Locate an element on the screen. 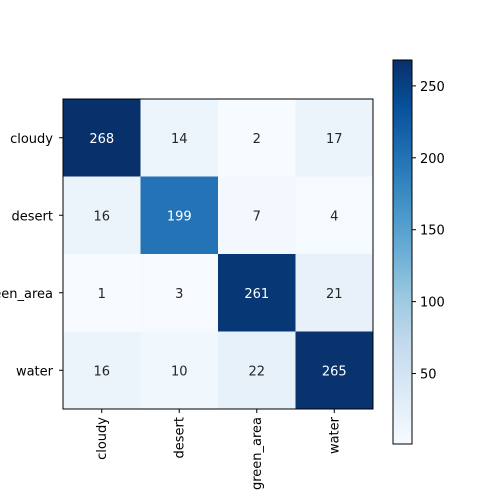 The image size is (500, 500). cell-value-label: 21 is located at coordinates (334, 294).